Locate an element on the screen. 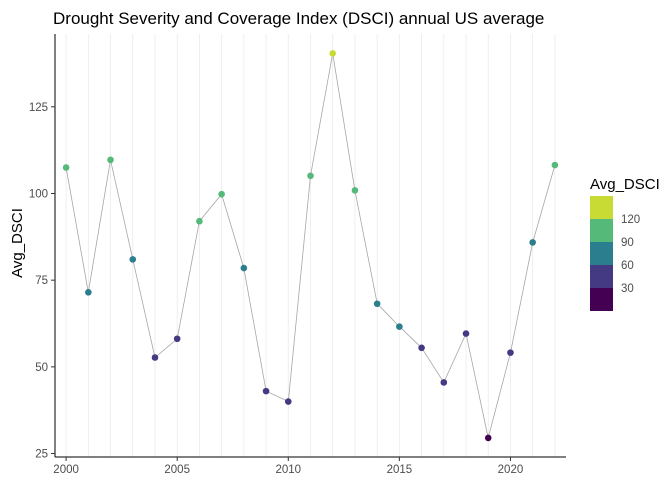 The width and height of the screenshot is (672, 480). data-point-2002 is located at coordinates (110, 160).